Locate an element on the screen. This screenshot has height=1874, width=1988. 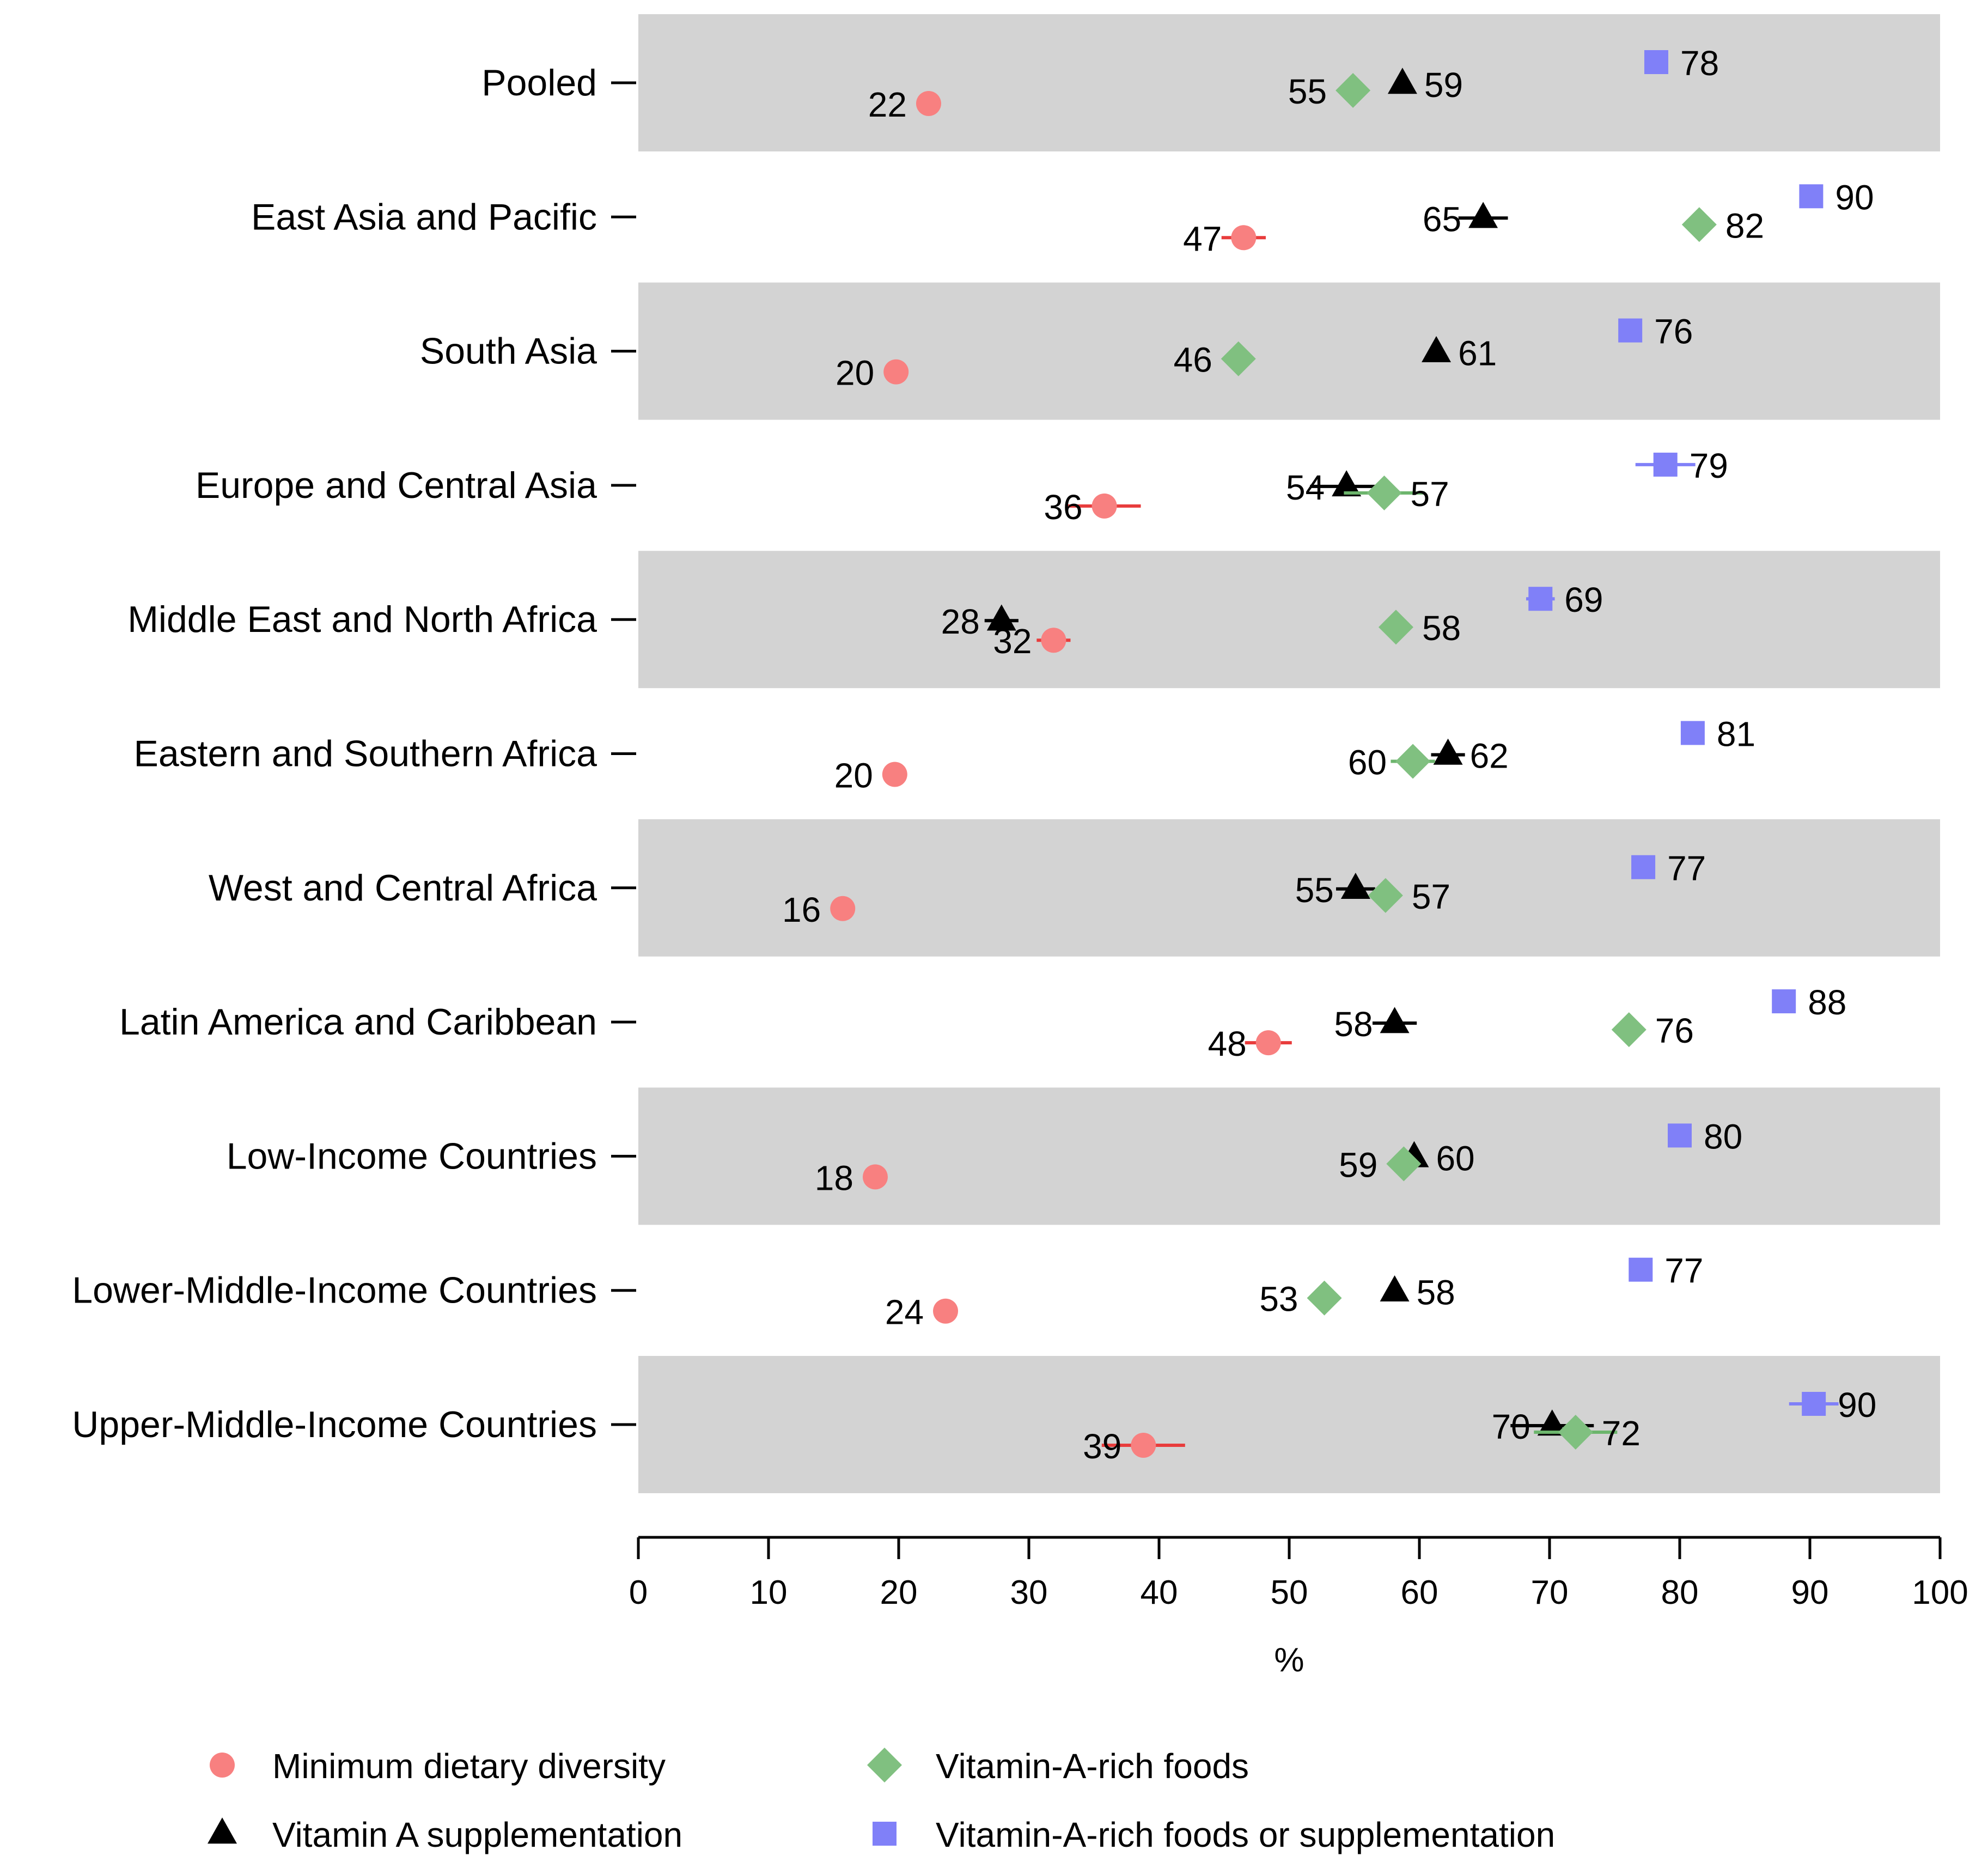
x-tick-label-100: 100 is located at coordinates (1940, 1592).